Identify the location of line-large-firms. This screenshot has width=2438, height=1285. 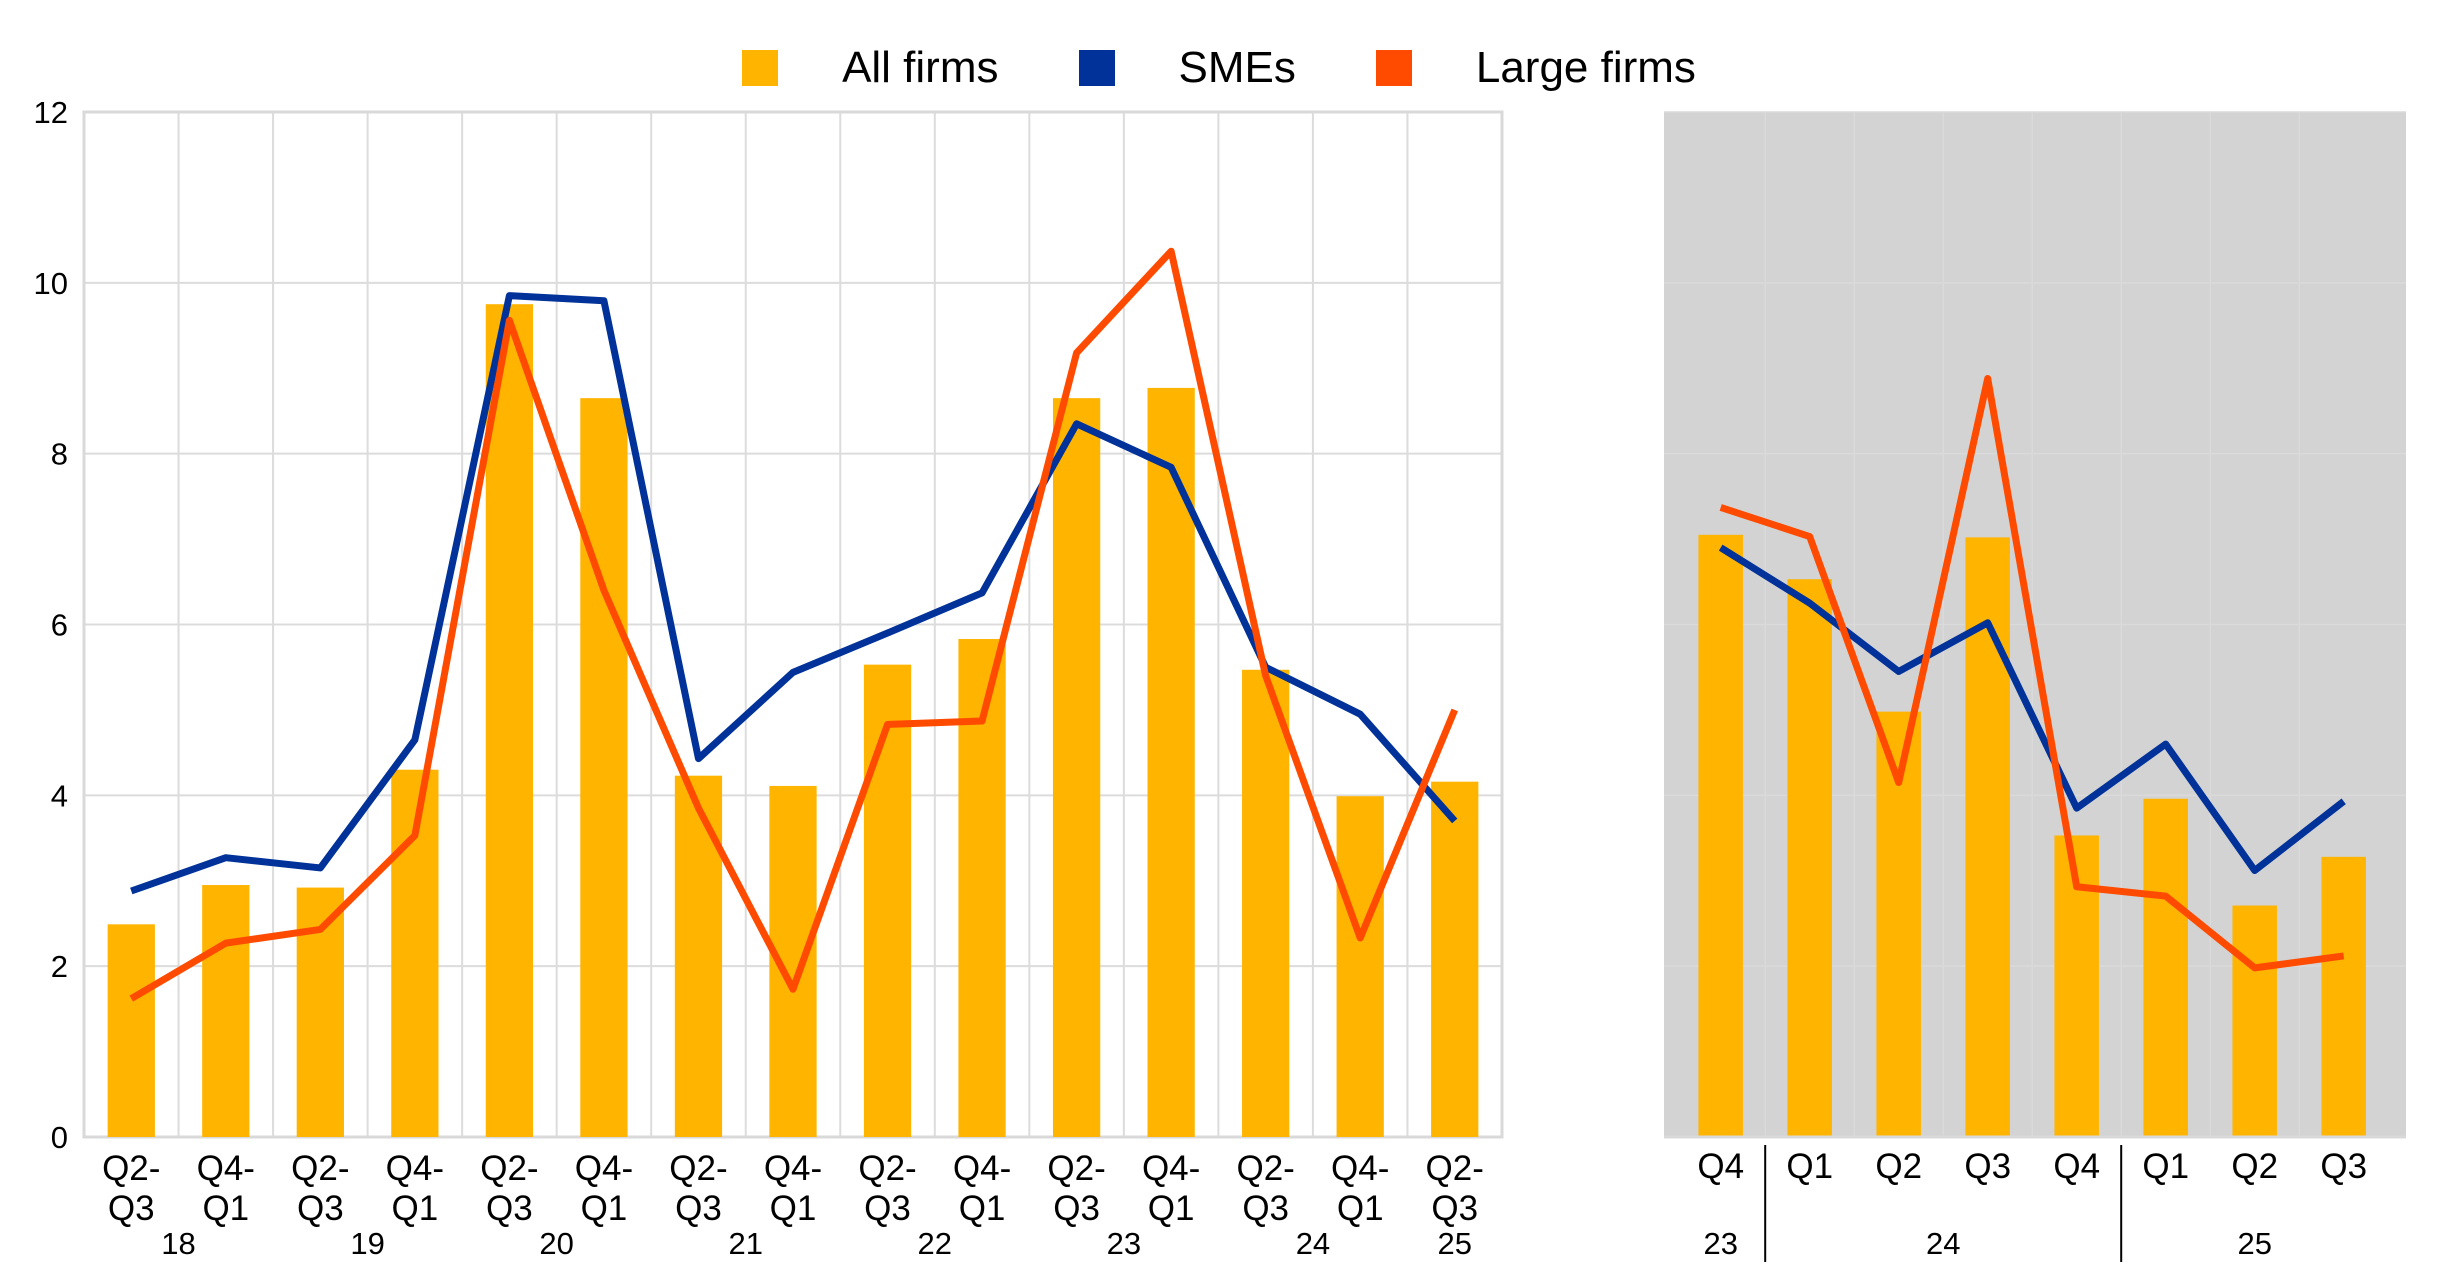
(2032, 673).